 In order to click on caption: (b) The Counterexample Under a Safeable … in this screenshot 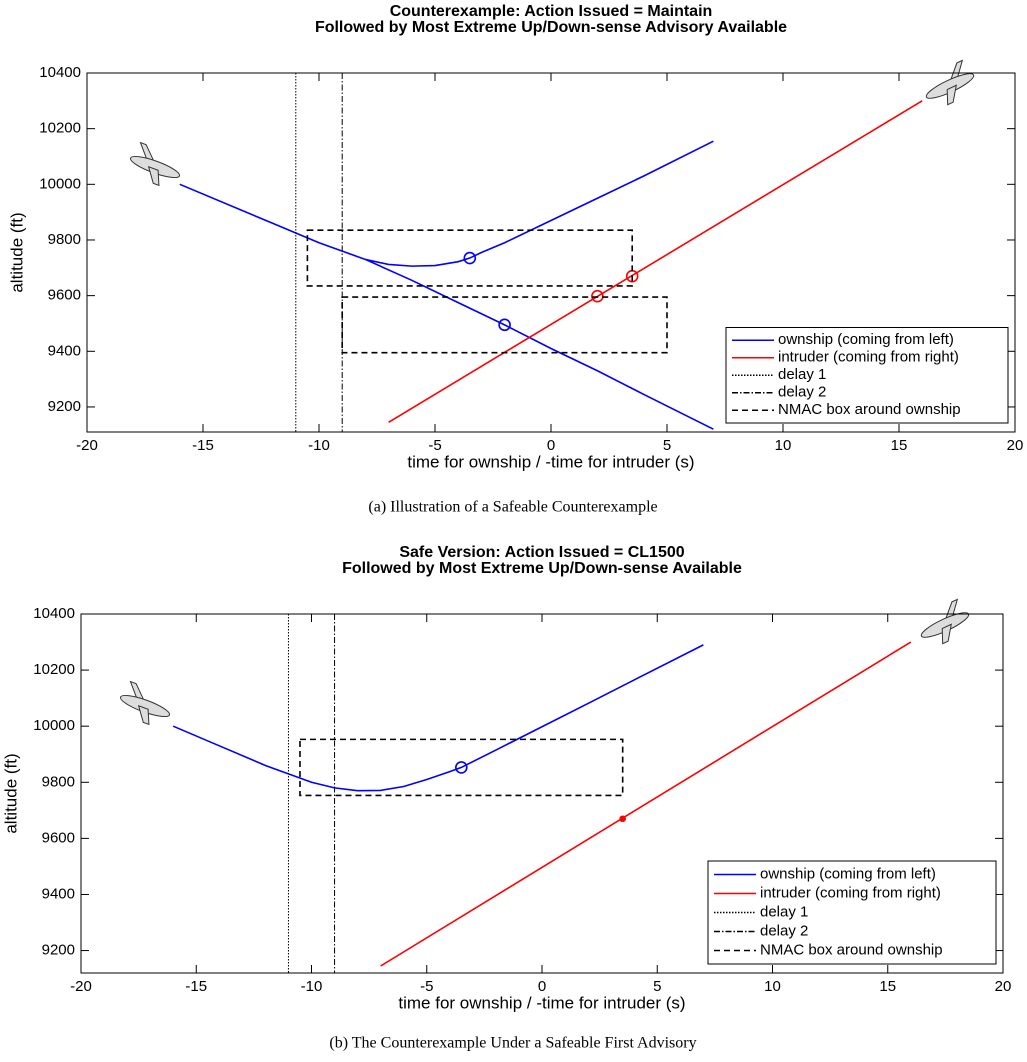, I will do `click(512, 1043)`.